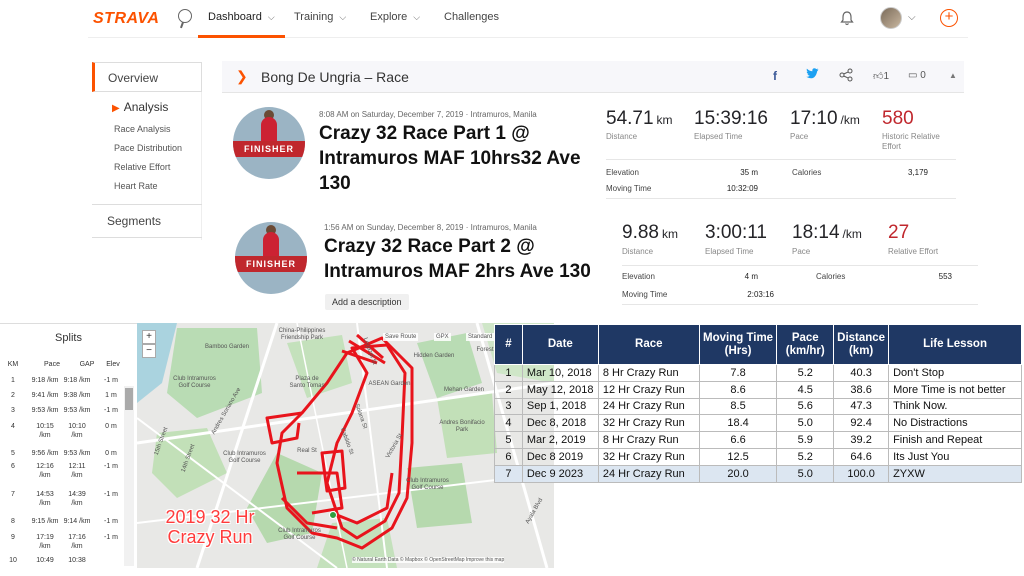  I want to click on map-style-button: Standard, so click(480, 337).